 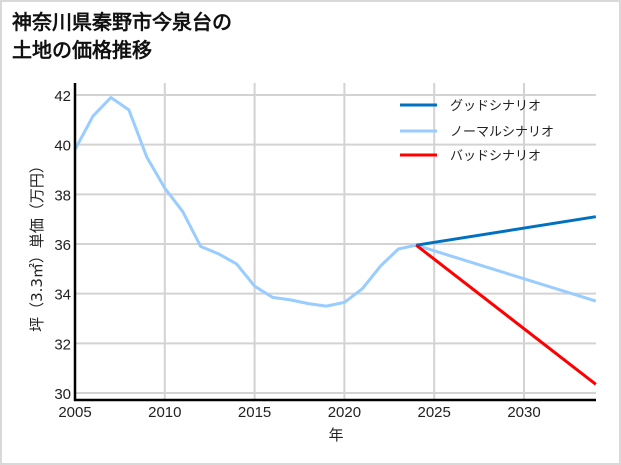 What do you see at coordinates (62, 195) in the screenshot?
I see `y-tick-label: 38` at bounding box center [62, 195].